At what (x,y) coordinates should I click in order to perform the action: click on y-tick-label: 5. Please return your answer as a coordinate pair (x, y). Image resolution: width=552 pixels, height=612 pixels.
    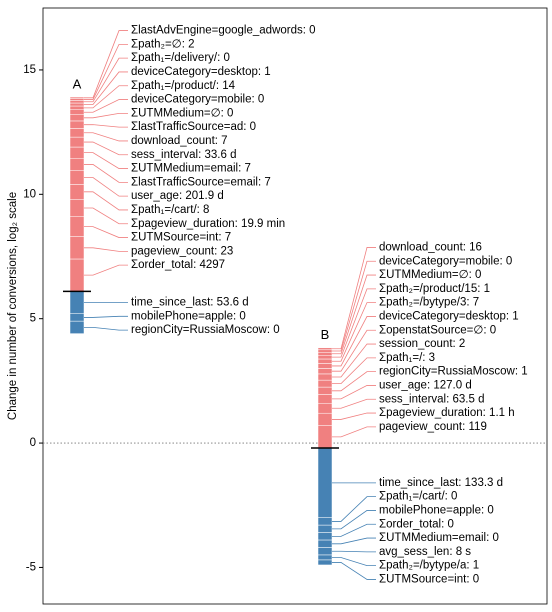
    Looking at the image, I should click on (33, 319).